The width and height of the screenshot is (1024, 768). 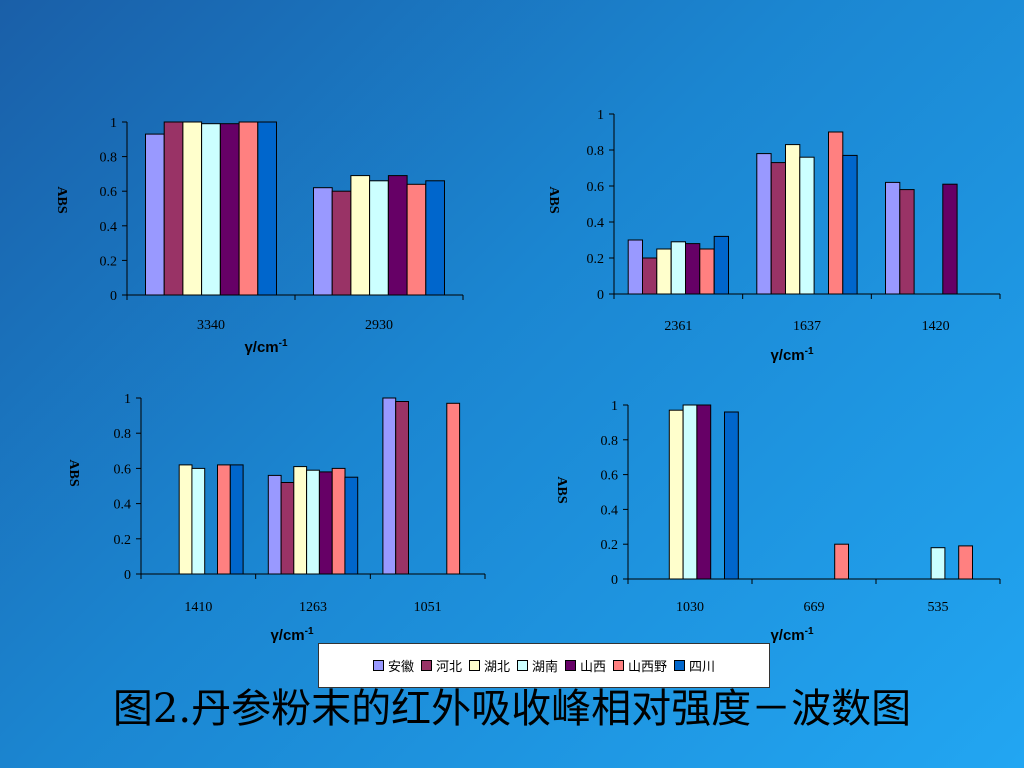 I want to click on x-tick-label: 1420, so click(x=936, y=326).